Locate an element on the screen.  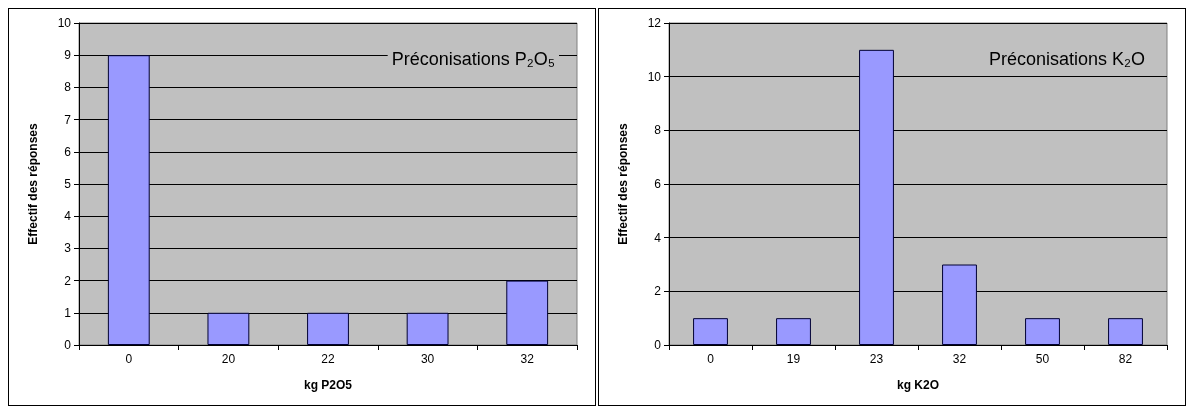
y-tick-label: 9 is located at coordinates (68, 55).